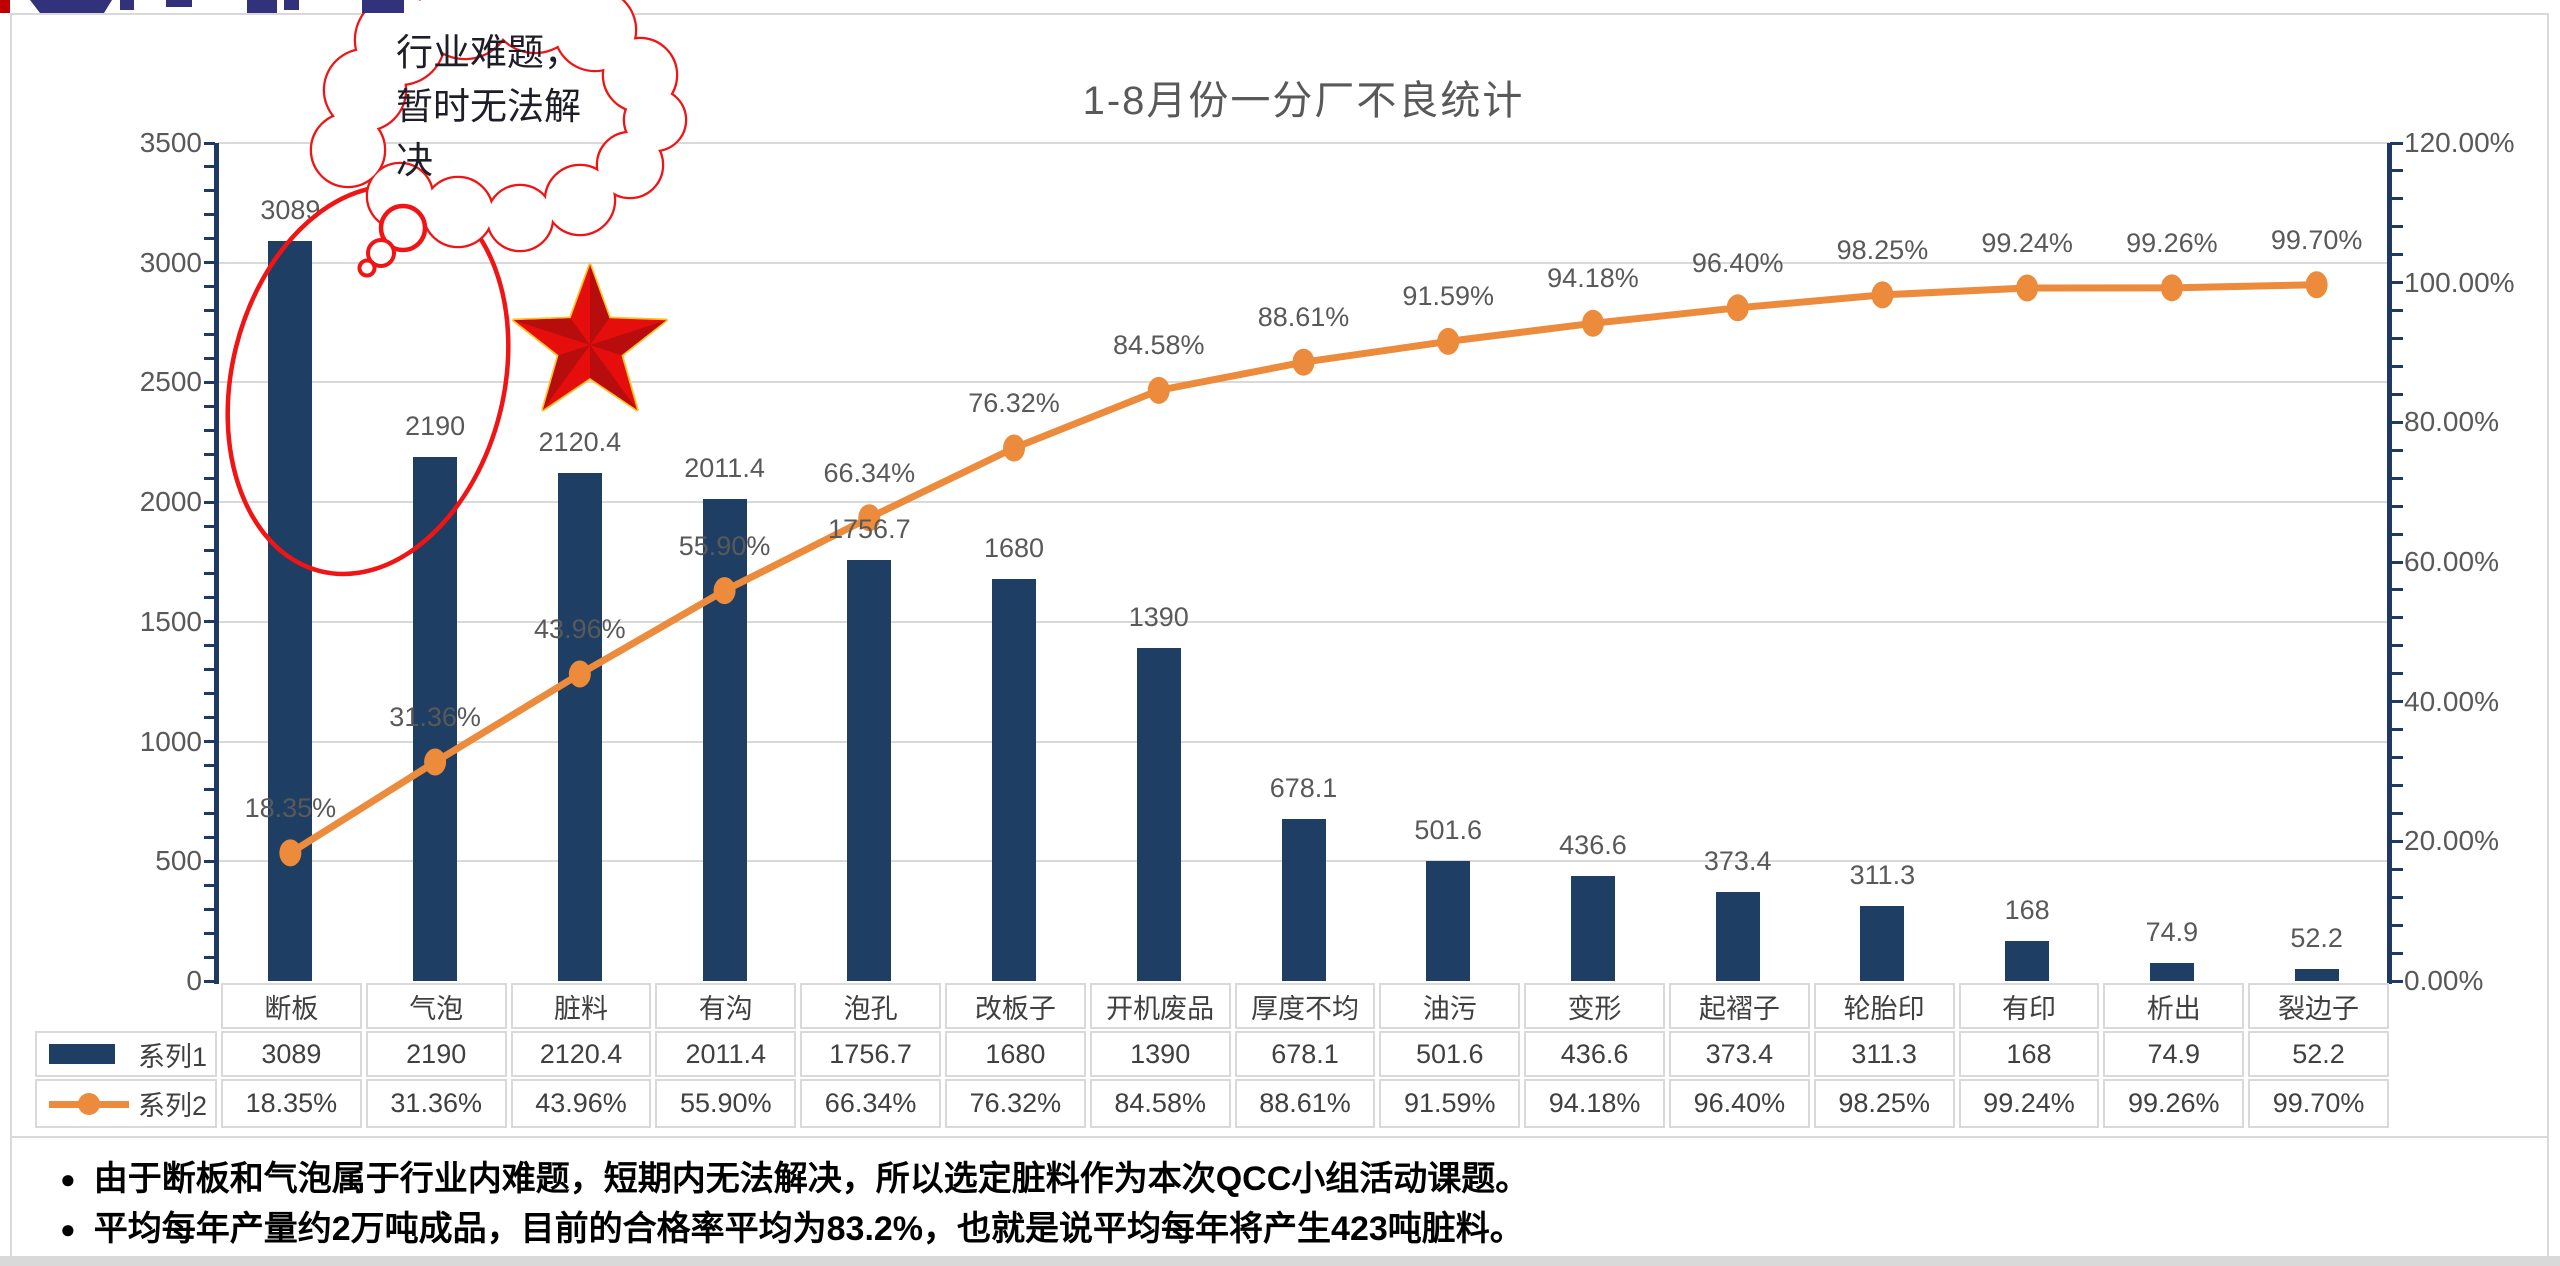 The width and height of the screenshot is (2560, 1266). I want to click on bar-value-label: 436.6, so click(1593, 845).